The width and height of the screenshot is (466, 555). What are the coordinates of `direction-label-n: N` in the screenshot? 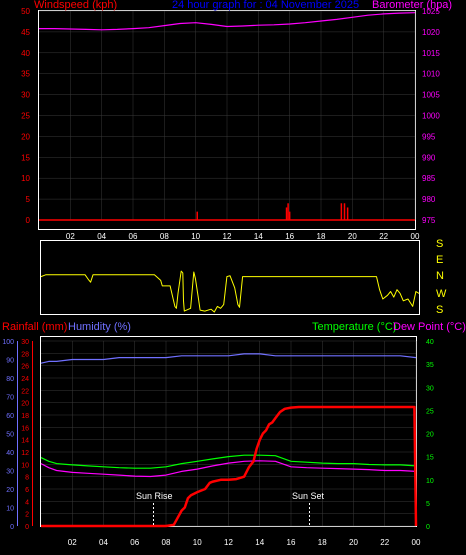 It's located at (440, 276).